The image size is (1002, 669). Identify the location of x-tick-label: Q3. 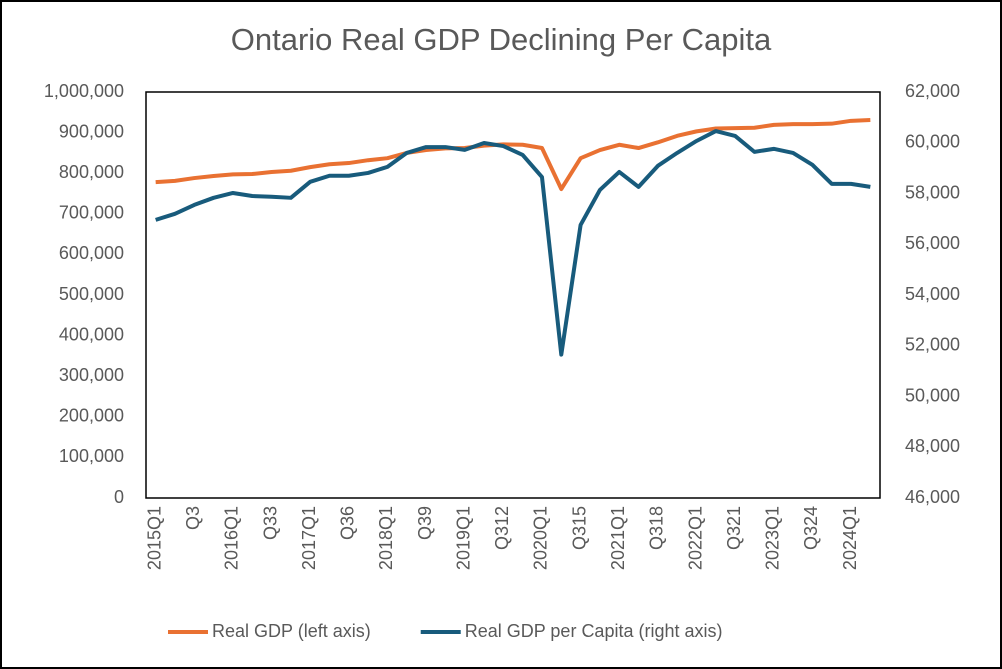
(193, 518).